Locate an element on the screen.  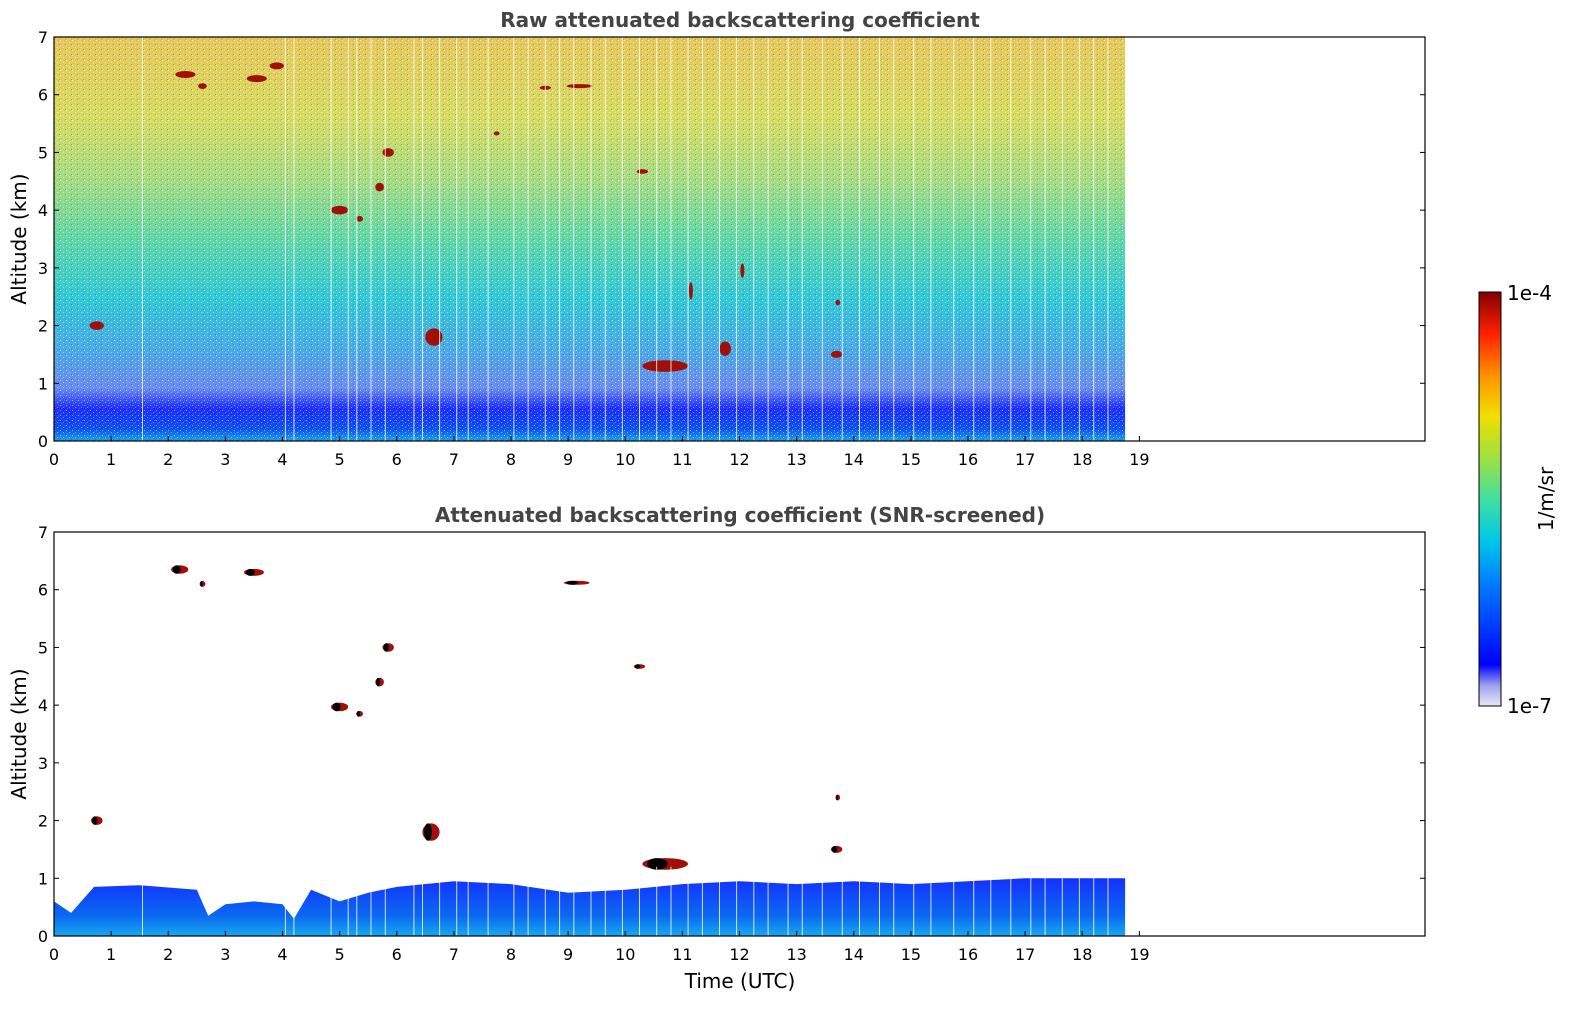
snr-panel-xlabel: Time (UTC) is located at coordinates (740, 981).